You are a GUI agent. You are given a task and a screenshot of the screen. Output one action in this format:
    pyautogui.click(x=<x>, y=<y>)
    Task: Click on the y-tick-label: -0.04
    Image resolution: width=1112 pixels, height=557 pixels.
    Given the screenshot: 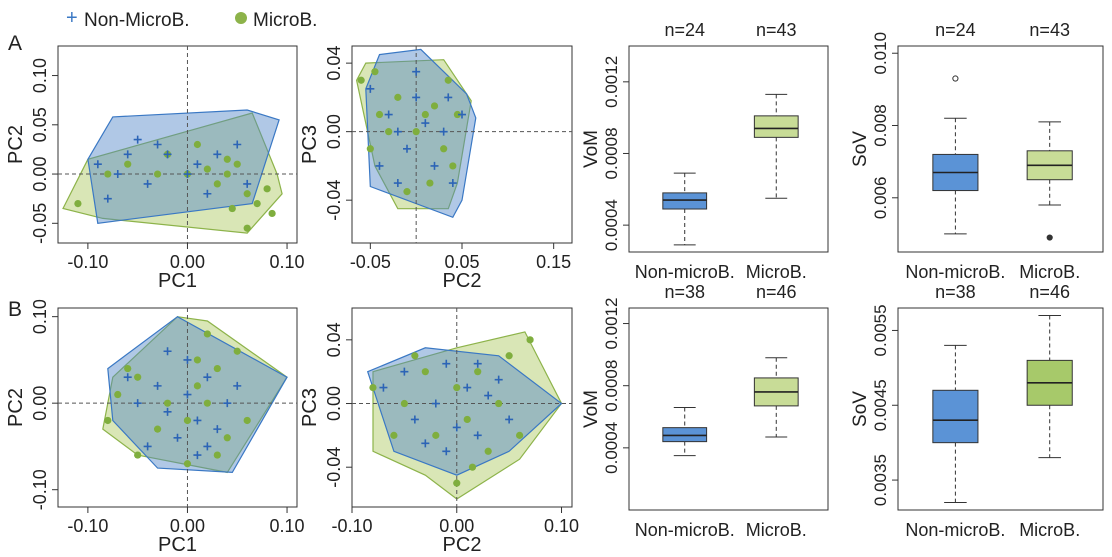 What is the action you would take?
    pyautogui.click(x=334, y=200)
    